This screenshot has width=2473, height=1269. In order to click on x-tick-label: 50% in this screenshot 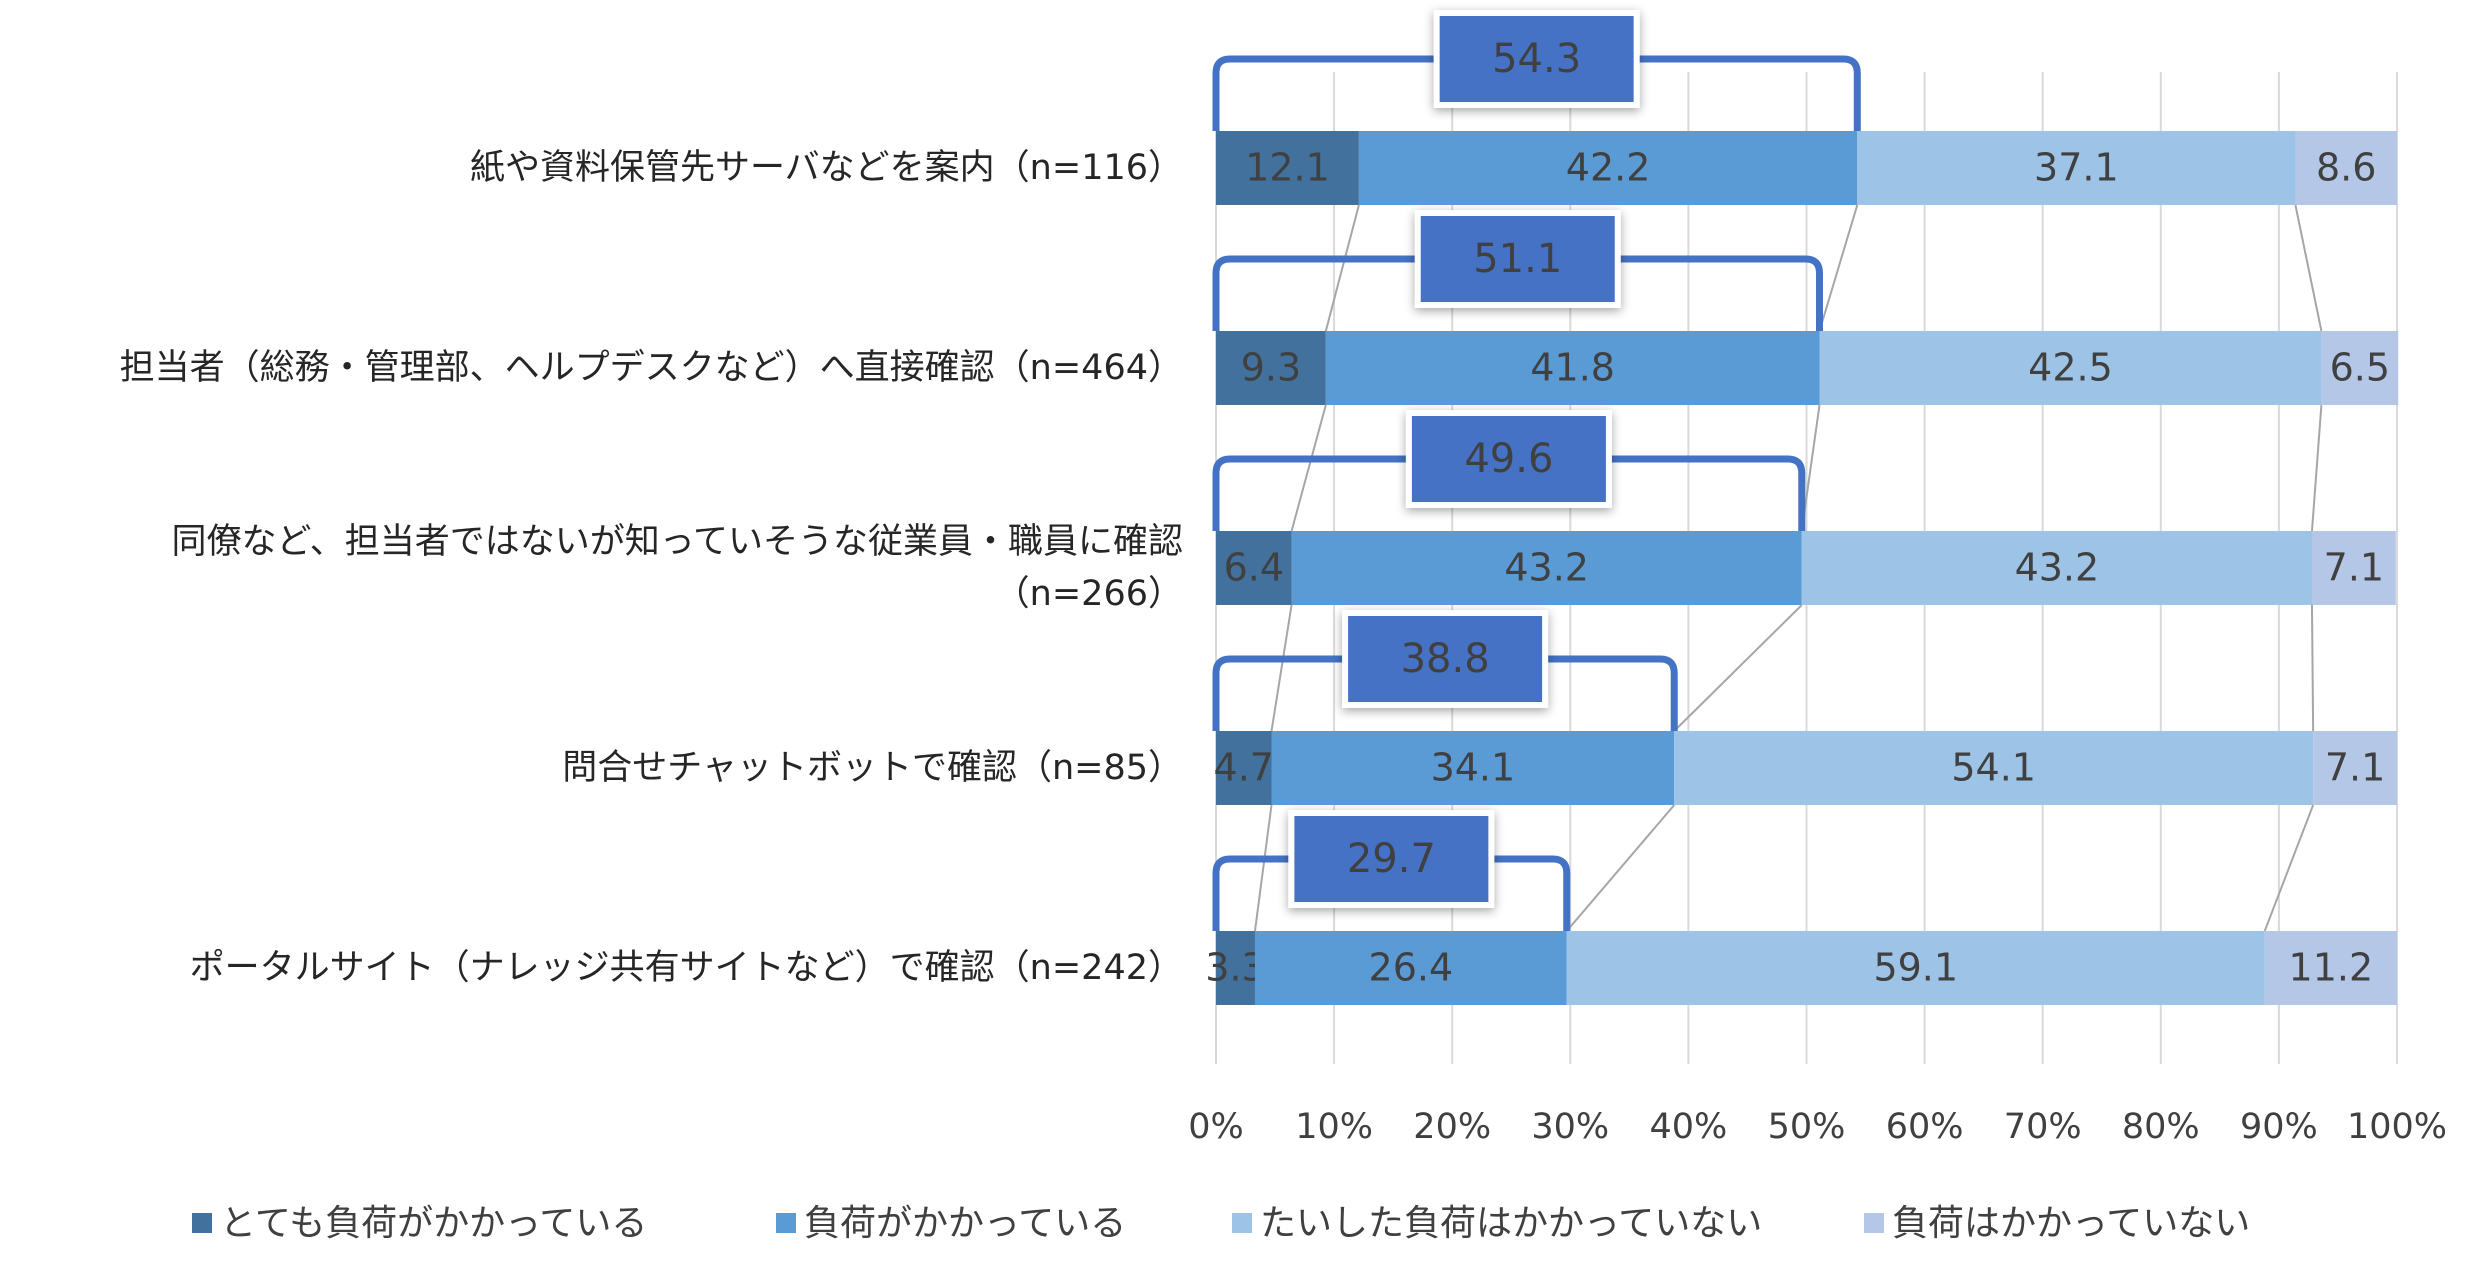, I will do `click(1807, 1127)`.